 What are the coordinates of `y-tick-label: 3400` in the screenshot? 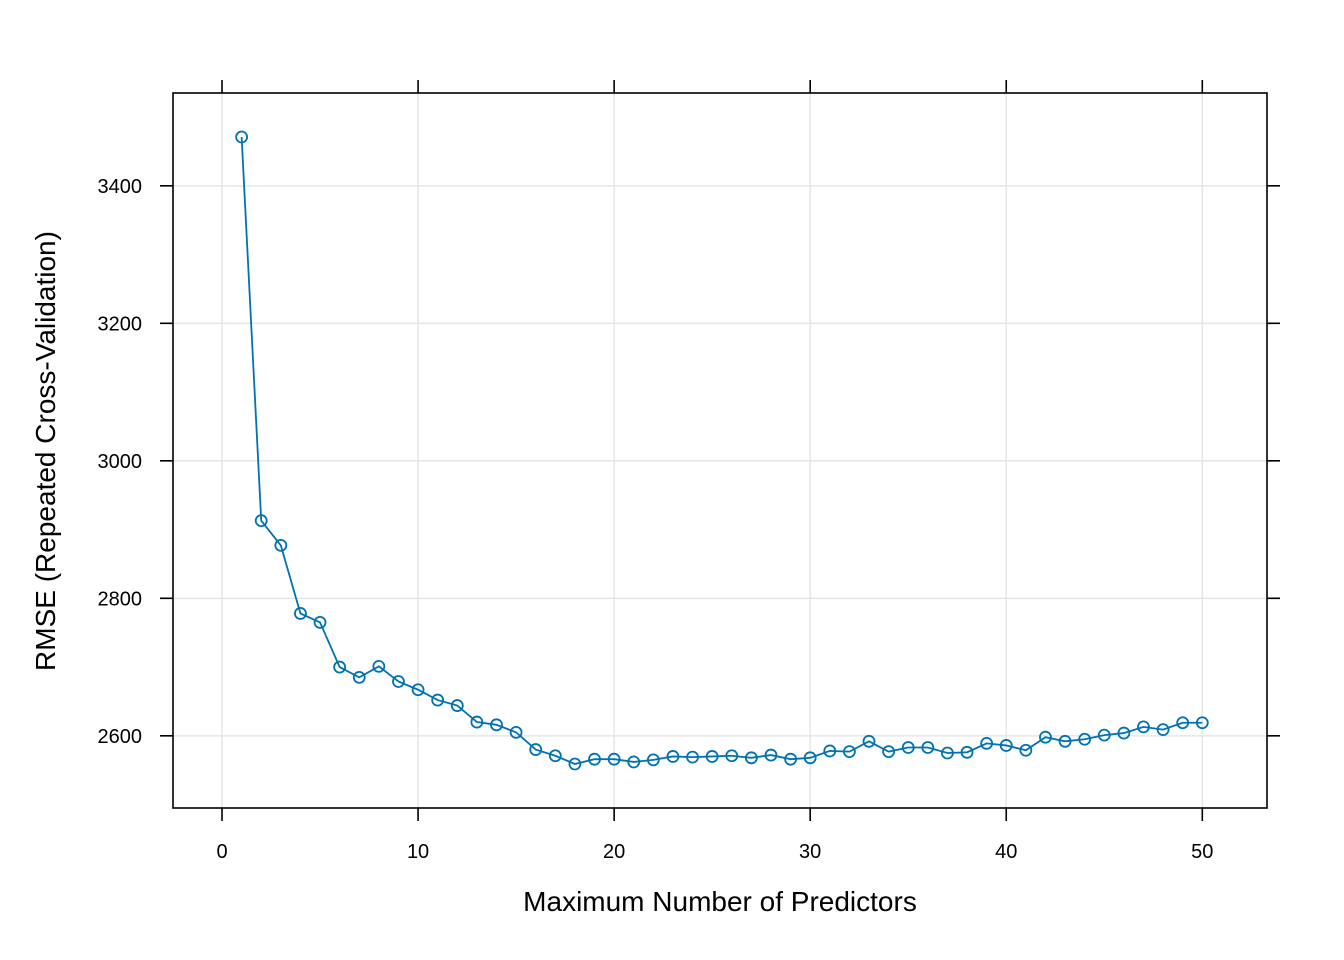 It's located at (120, 187).